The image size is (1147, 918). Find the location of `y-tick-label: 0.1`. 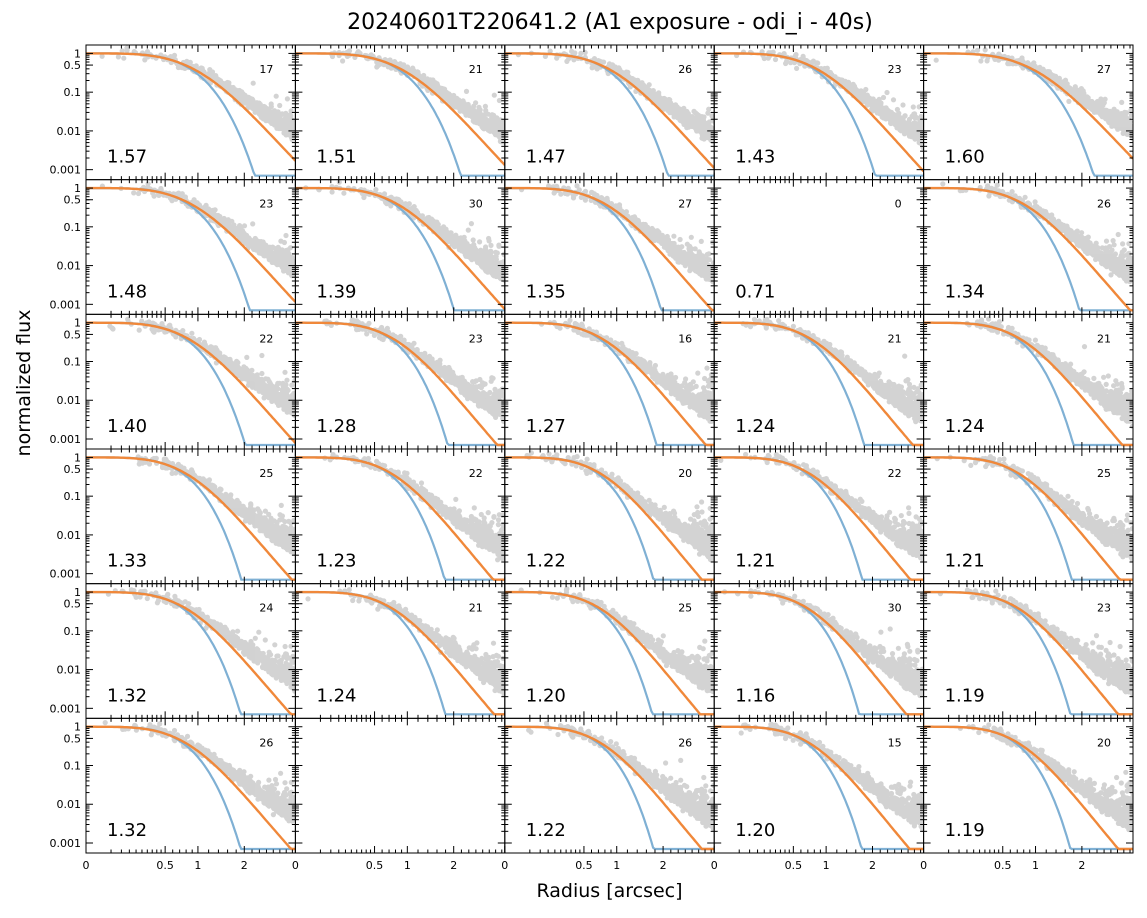

y-tick-label: 0.1 is located at coordinates (73, 227).